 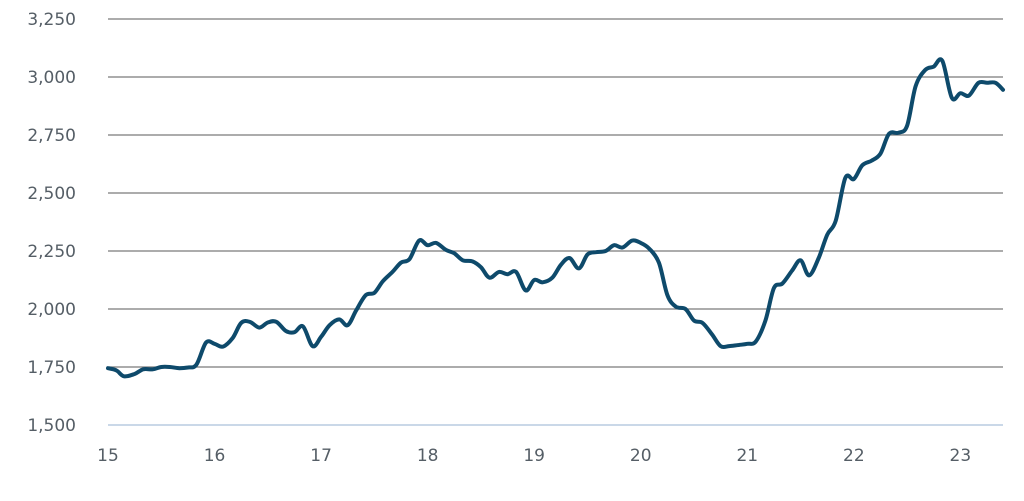 What do you see at coordinates (51, 252) in the screenshot?
I see `y-tick-label: 2,250` at bounding box center [51, 252].